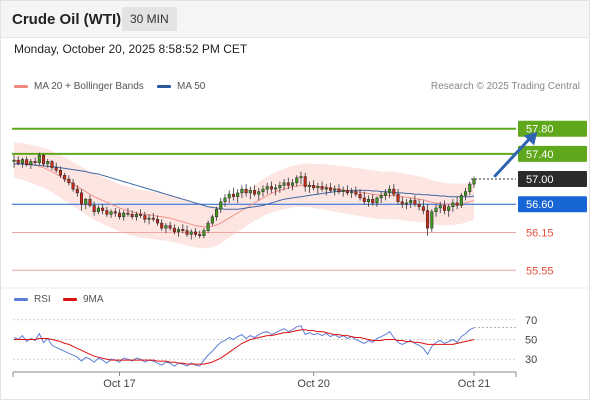 This screenshot has width=590, height=400. Describe the element at coordinates (540, 130) in the screenshot. I see `level-label-57.80: 57.80` at that location.